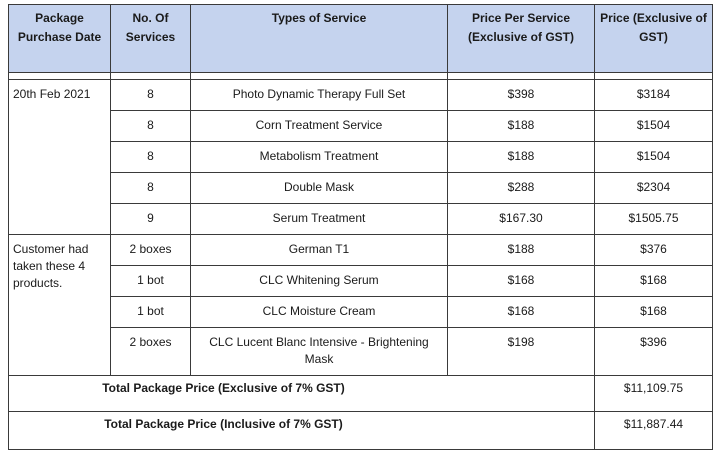 Image resolution: width=720 pixels, height=452 pixels. Describe the element at coordinates (653, 351) in the screenshot. I see `price-cell: $396` at that location.